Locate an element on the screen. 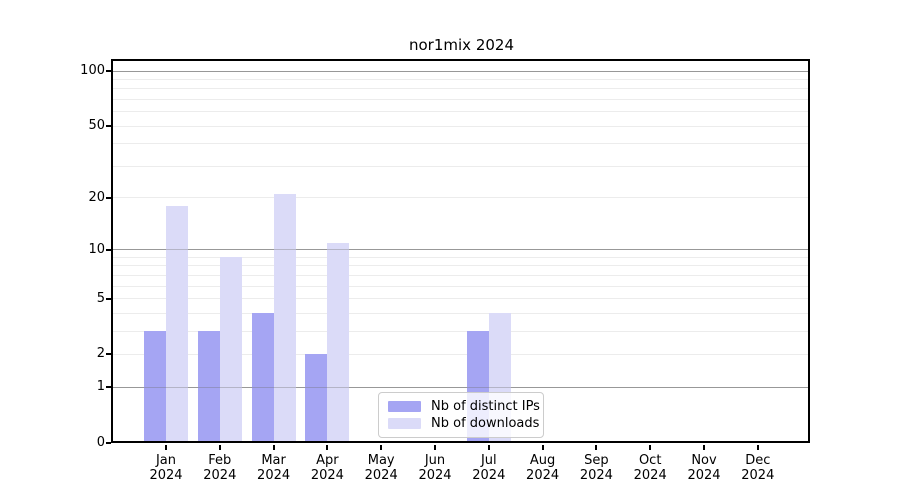  x-tick-month: Feb is located at coordinates (220, 460).